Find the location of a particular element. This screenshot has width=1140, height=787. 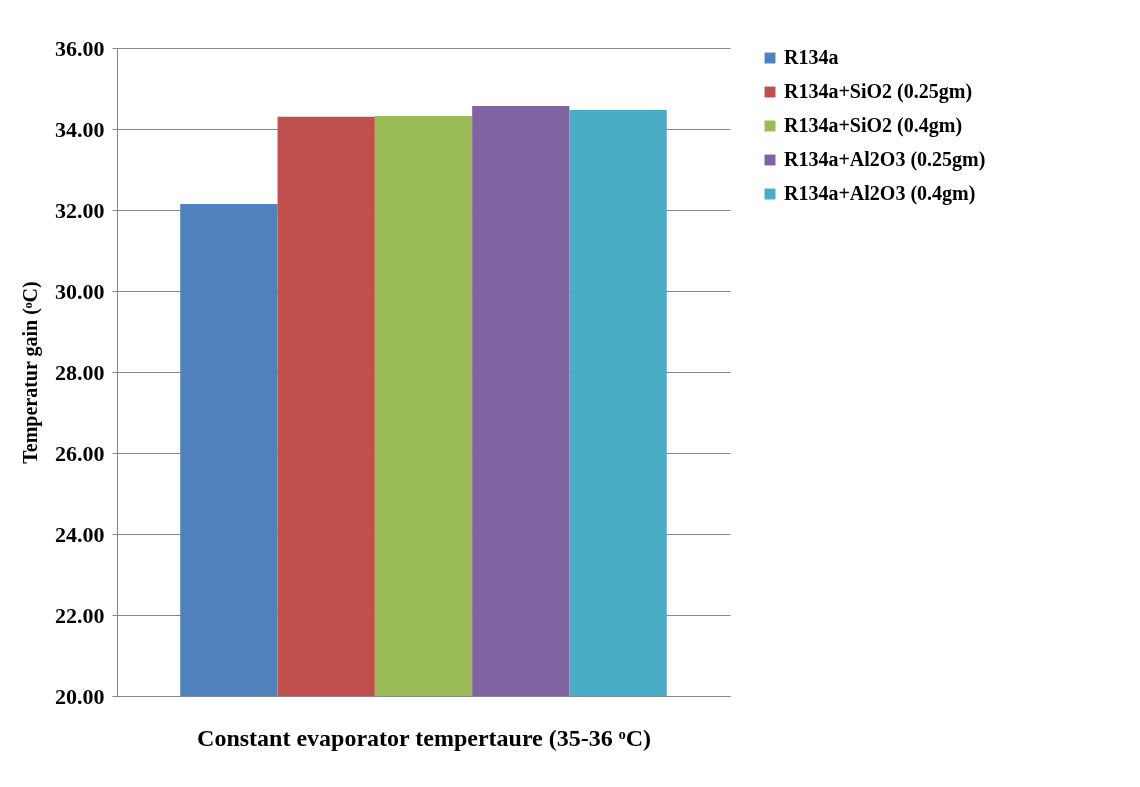

y-tick-label: 32.00 is located at coordinates (80, 210).